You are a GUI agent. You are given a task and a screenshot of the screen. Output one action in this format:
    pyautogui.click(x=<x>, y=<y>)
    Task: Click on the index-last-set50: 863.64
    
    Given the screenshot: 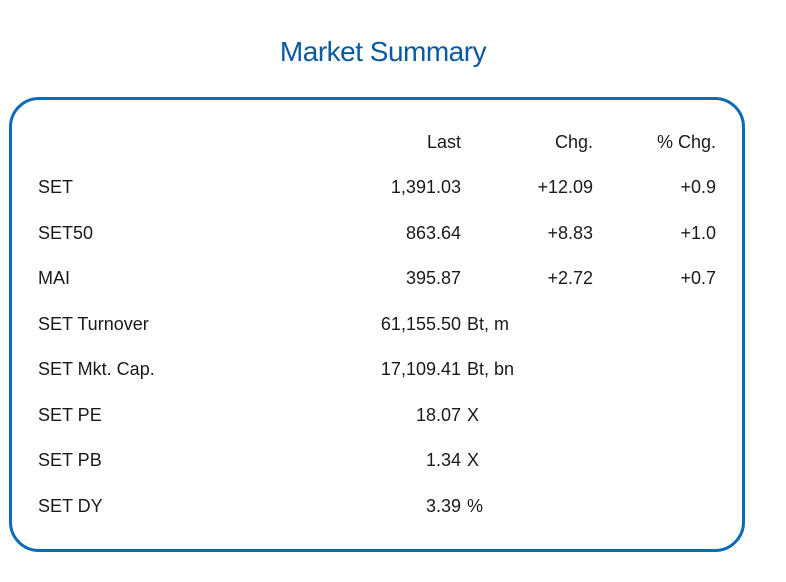 What is the action you would take?
    pyautogui.click(x=433, y=233)
    